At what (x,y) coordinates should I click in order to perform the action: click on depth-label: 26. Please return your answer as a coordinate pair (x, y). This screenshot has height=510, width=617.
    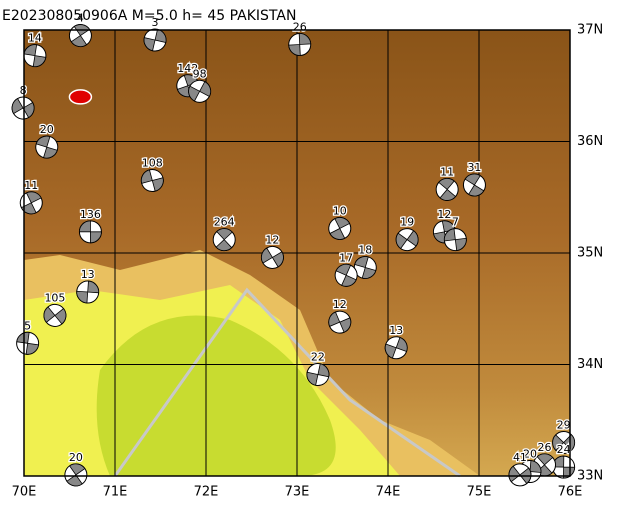
    Looking at the image, I should click on (545, 447).